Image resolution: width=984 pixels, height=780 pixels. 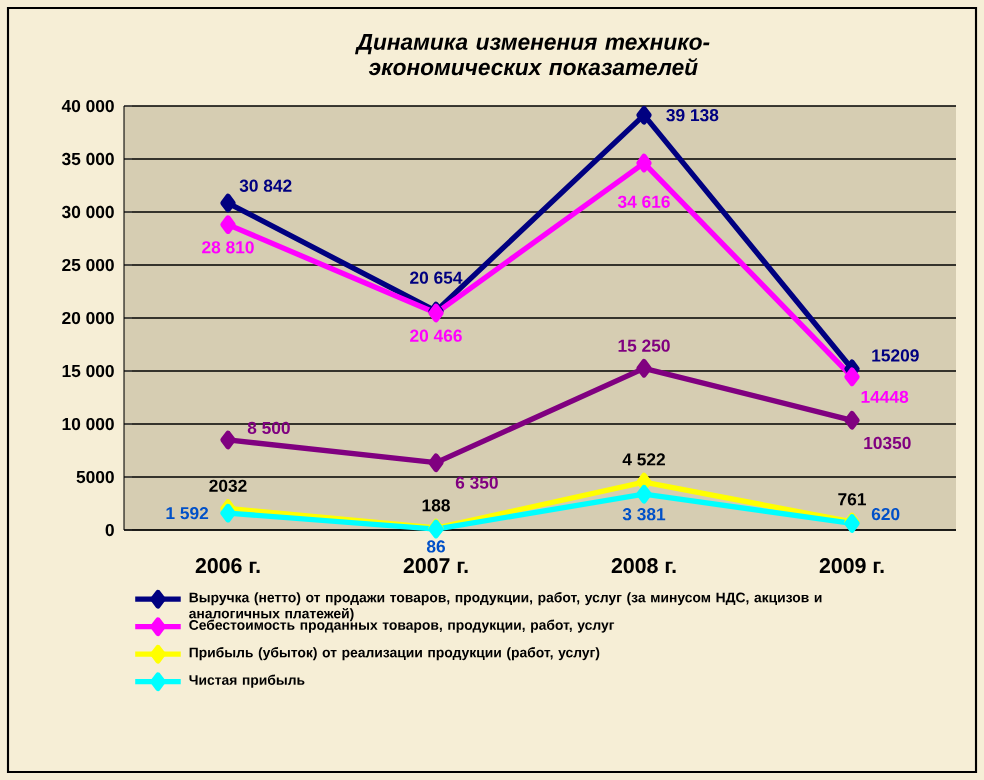 What do you see at coordinates (643, 566) in the screenshot?
I see `x-tick-label: 2008 г.` at bounding box center [643, 566].